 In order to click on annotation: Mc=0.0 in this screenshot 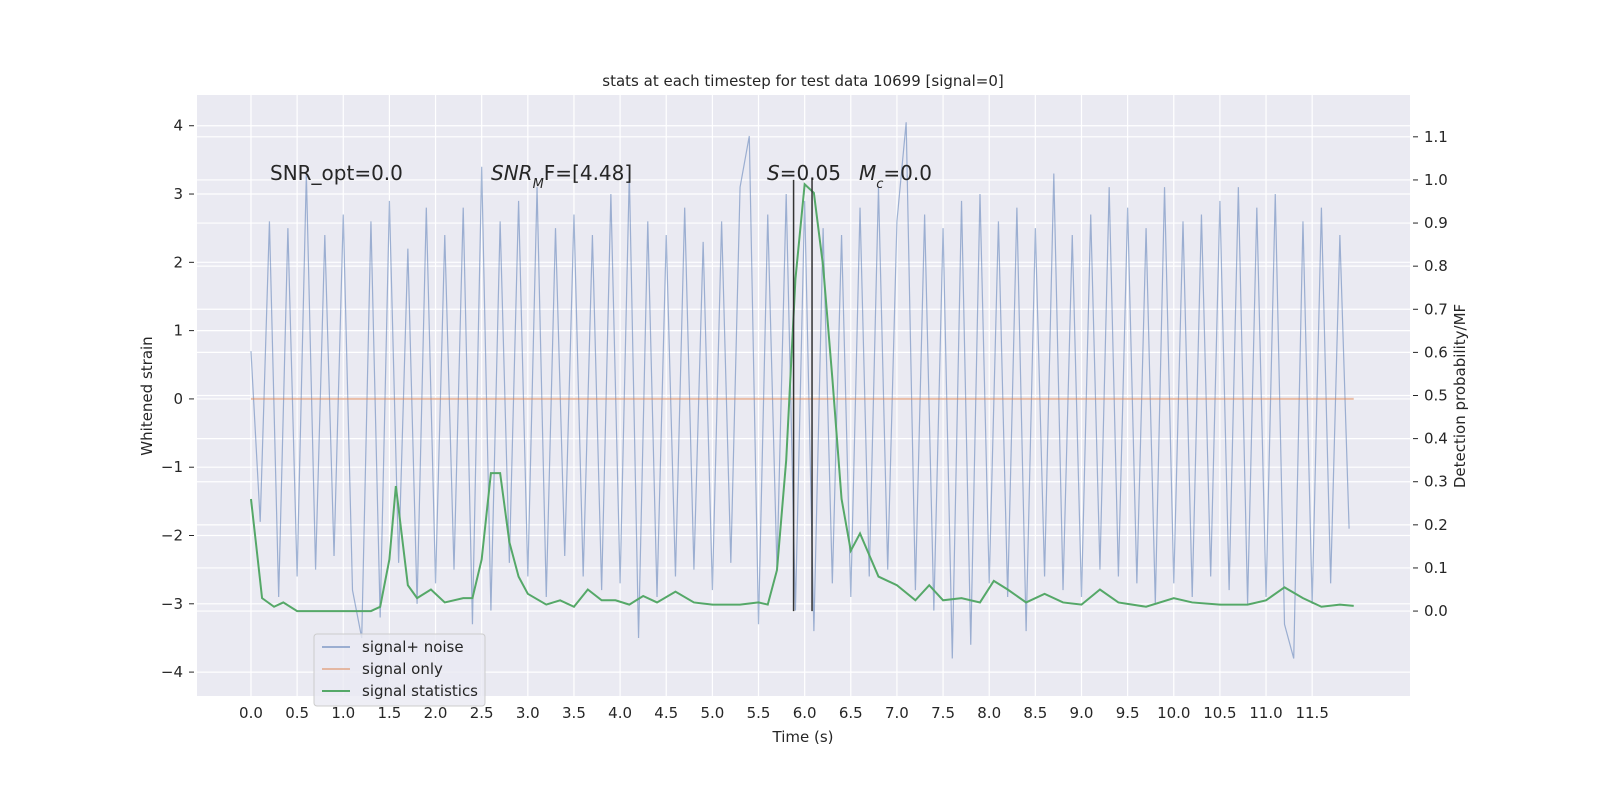, I will do `click(895, 176)`.